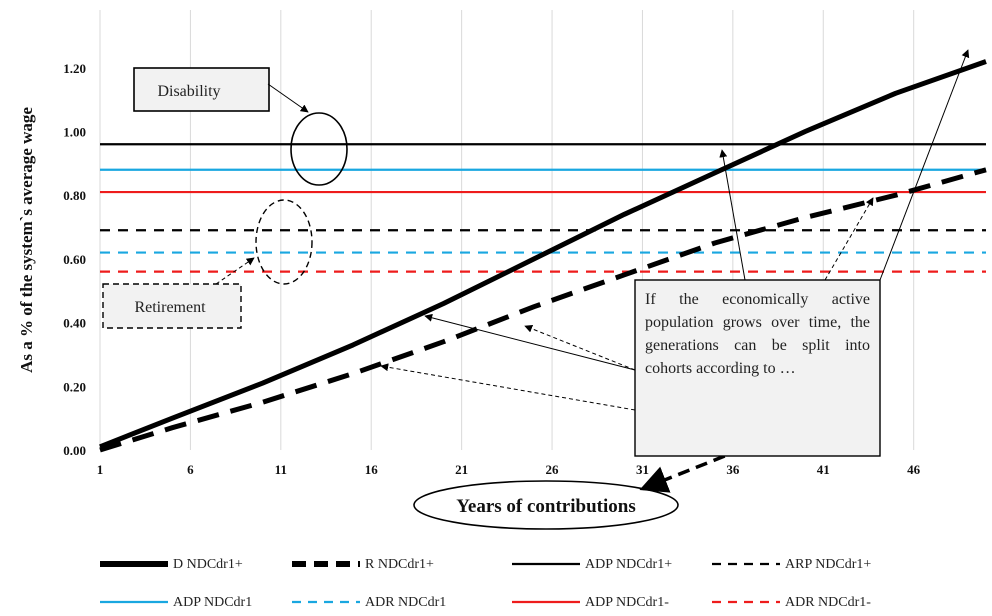 The height and width of the screenshot is (616, 992). I want to click on note-box, so click(757, 368).